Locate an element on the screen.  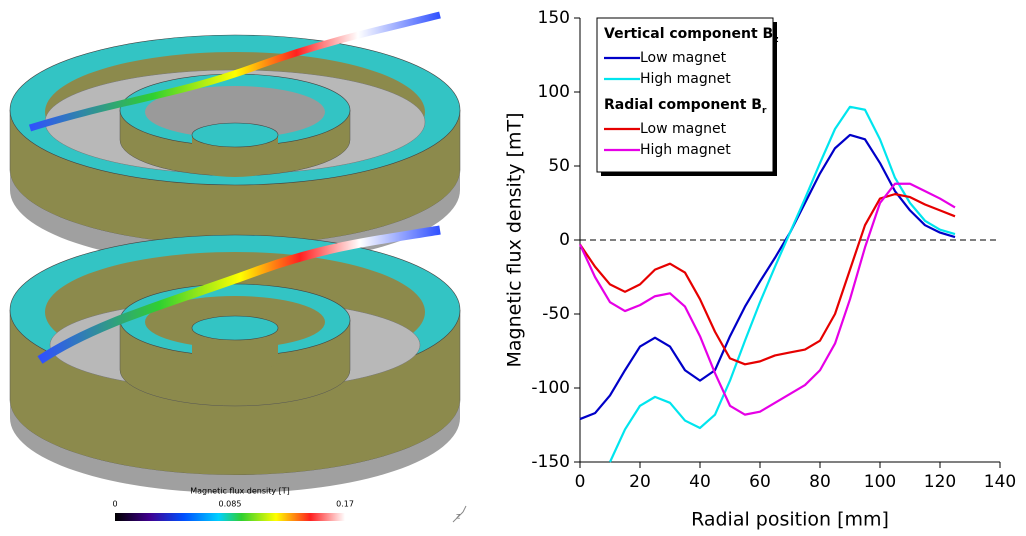
x-axis-label: Radial position [mm] is located at coordinates (790, 520).